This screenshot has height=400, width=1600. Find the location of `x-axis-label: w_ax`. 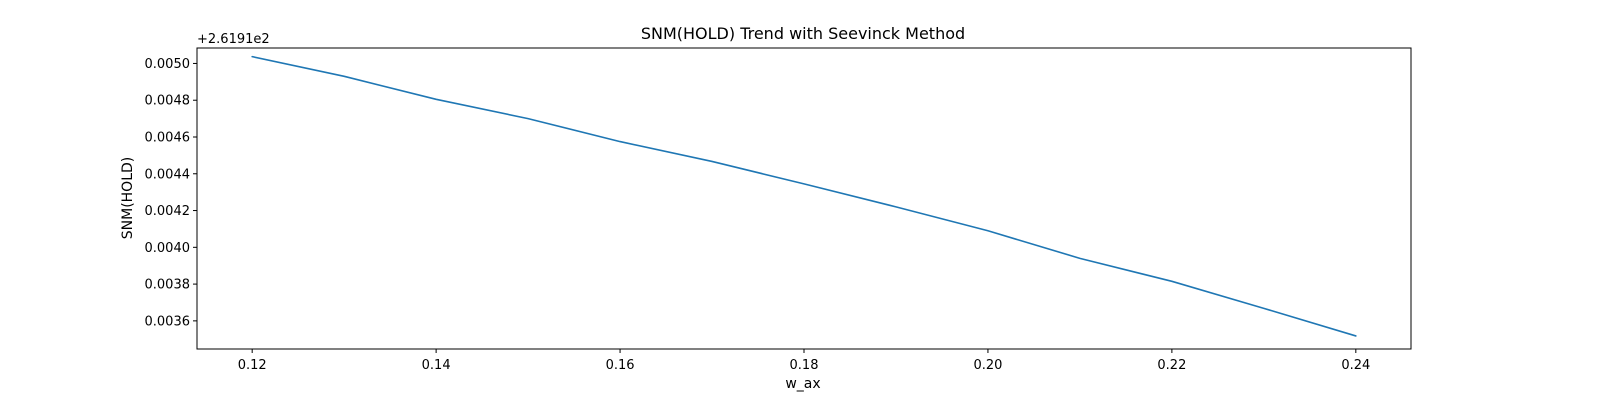

x-axis-label: w_ax is located at coordinates (802, 384).